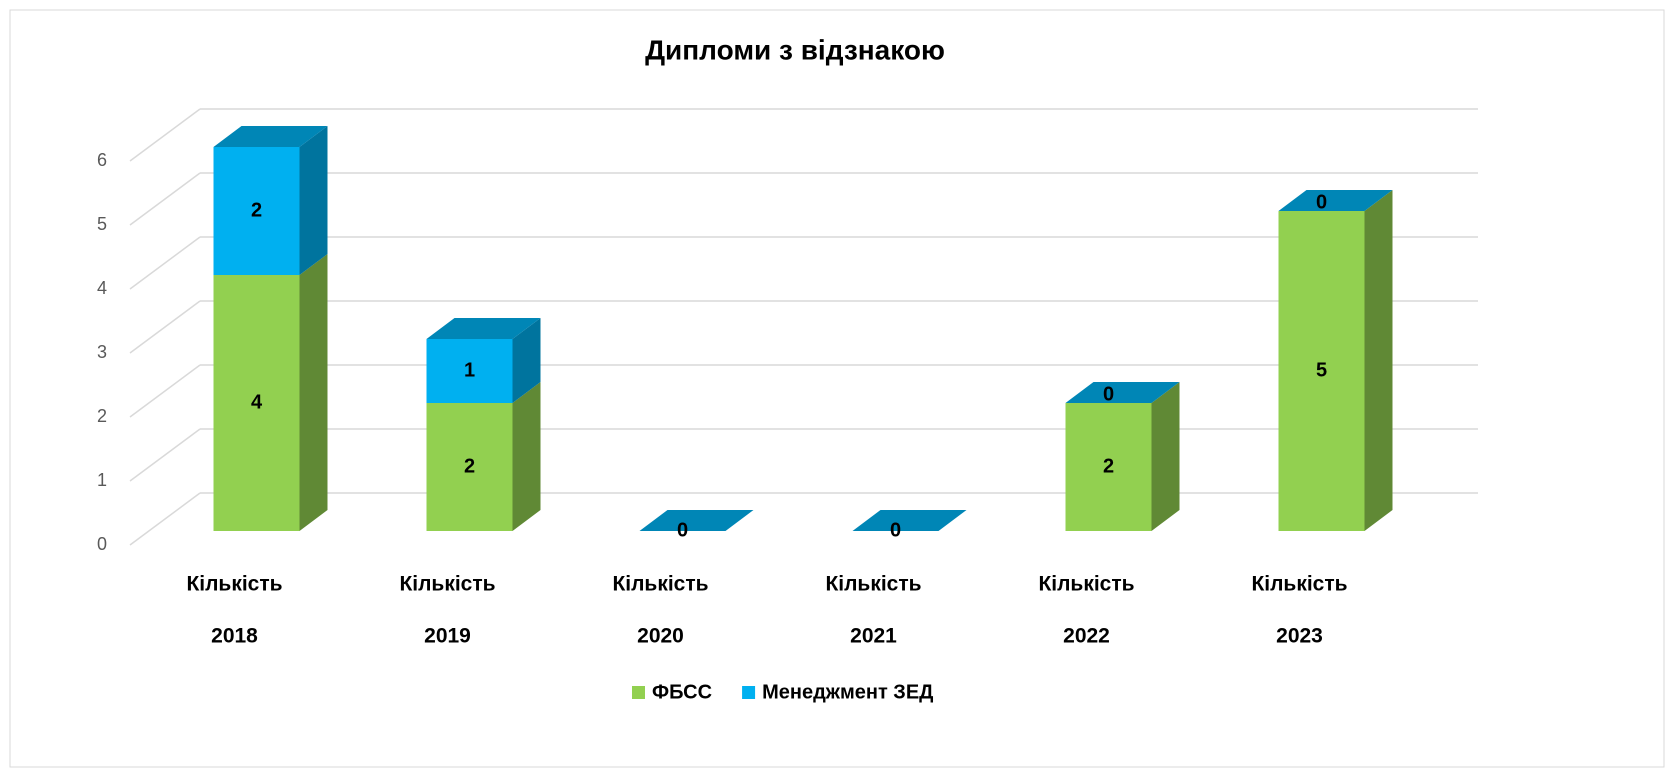  Describe the element at coordinates (234, 636) in the screenshot. I see `x-tick-label: 2018` at that location.